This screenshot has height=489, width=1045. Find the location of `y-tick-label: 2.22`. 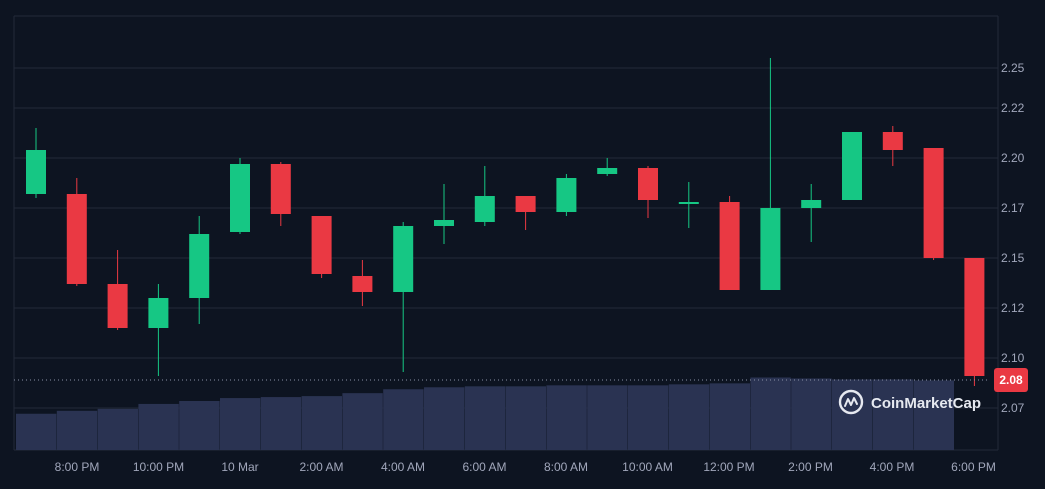

y-tick-label: 2.22 is located at coordinates (1013, 108).